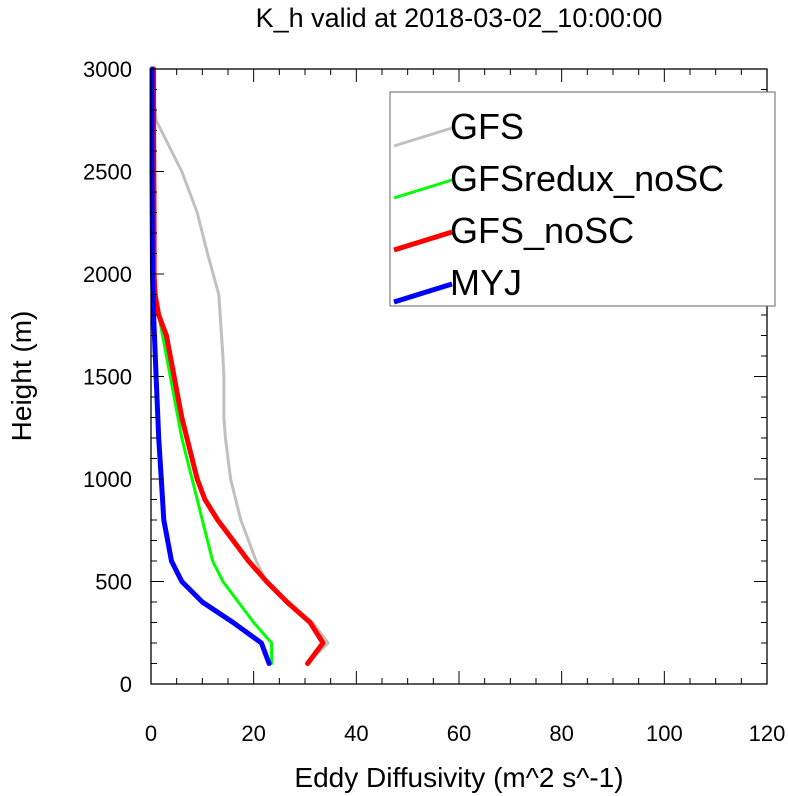 The width and height of the screenshot is (788, 796). Describe the element at coordinates (126, 684) in the screenshot. I see `y-tick-label: 0` at that location.